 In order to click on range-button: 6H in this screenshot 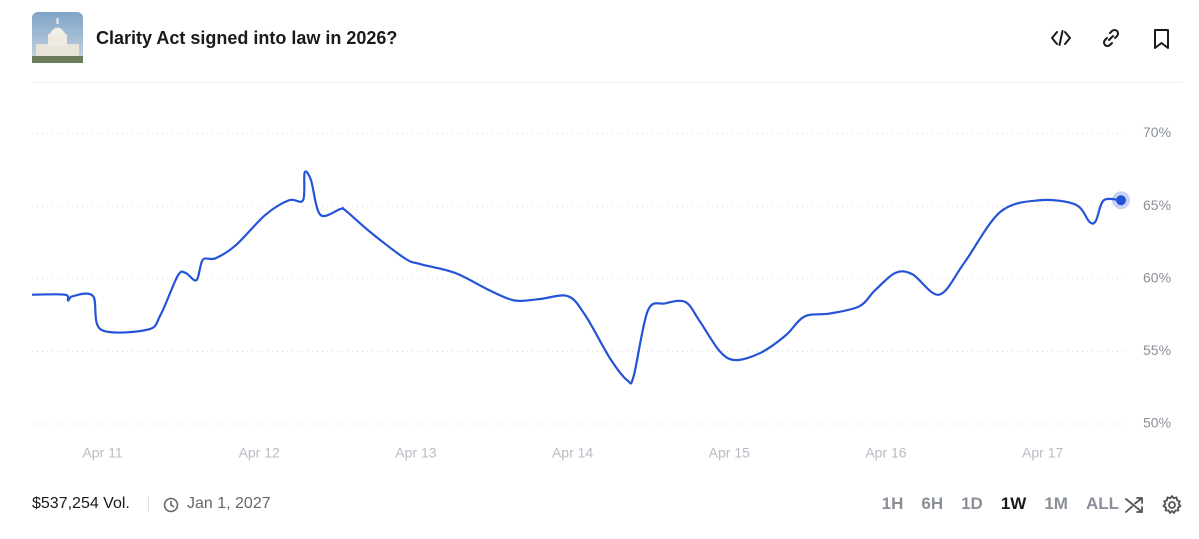, I will do `click(923, 504)`.